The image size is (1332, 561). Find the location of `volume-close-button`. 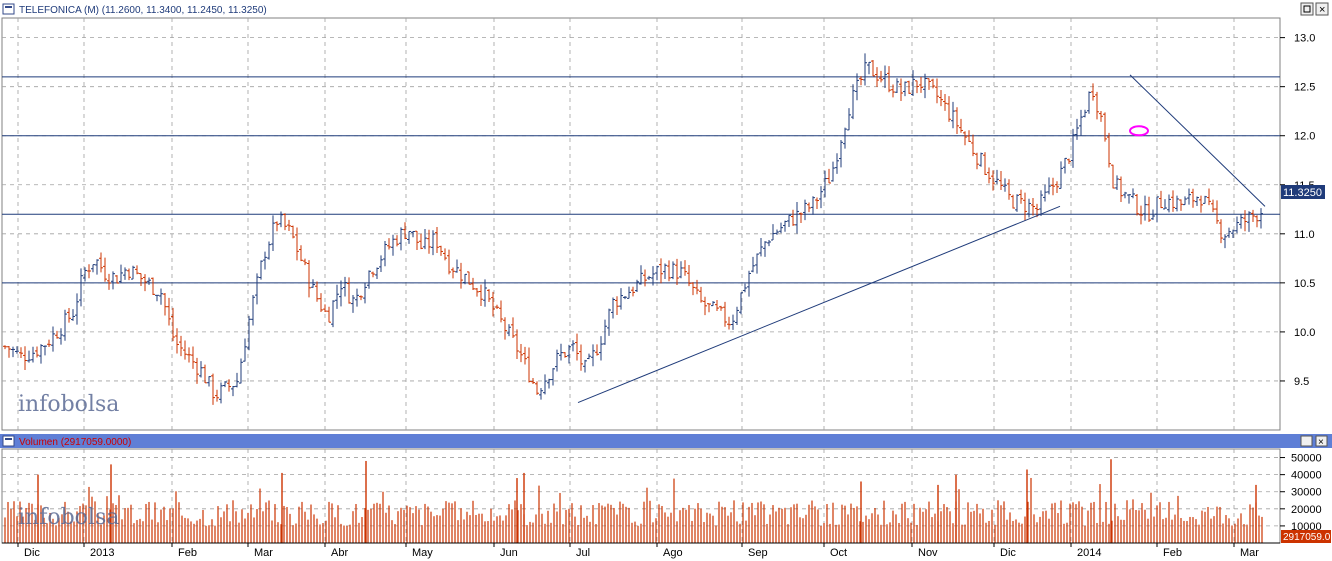

volume-close-button is located at coordinates (1321, 441).